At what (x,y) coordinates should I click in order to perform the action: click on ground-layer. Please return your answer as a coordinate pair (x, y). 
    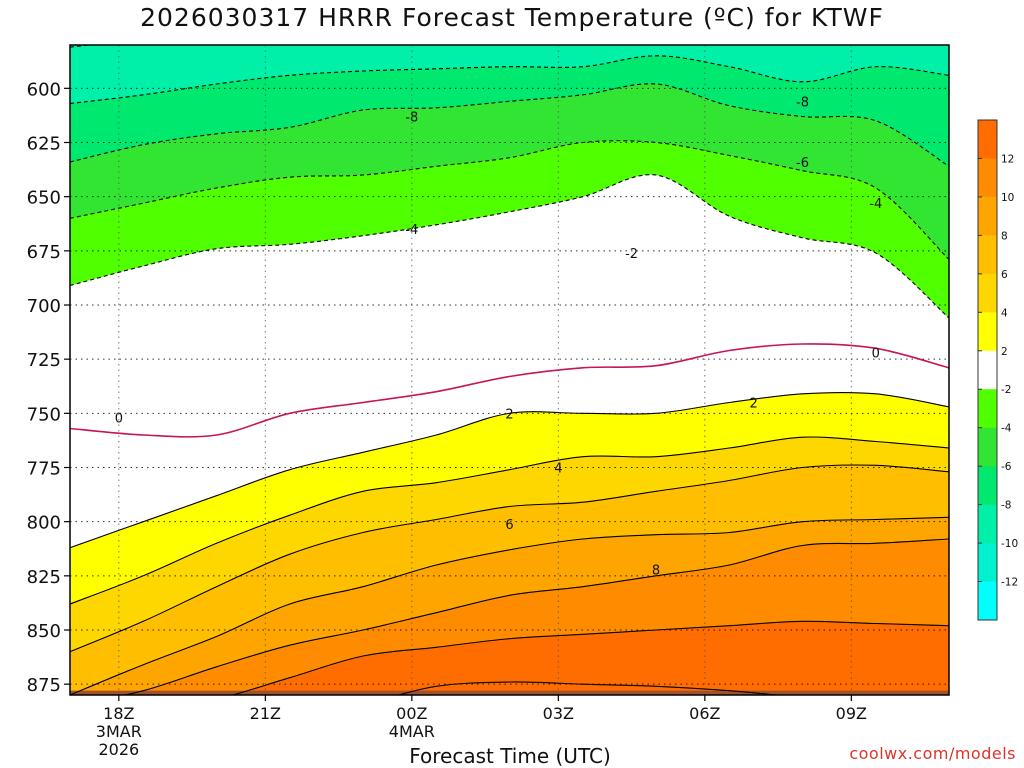
    Looking at the image, I should click on (509, 692).